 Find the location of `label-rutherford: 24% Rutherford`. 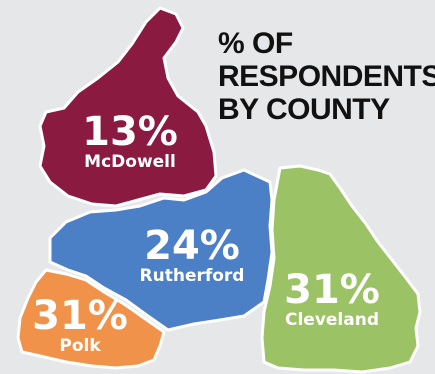

label-rutherford: 24% Rutherford is located at coordinates (192, 255).